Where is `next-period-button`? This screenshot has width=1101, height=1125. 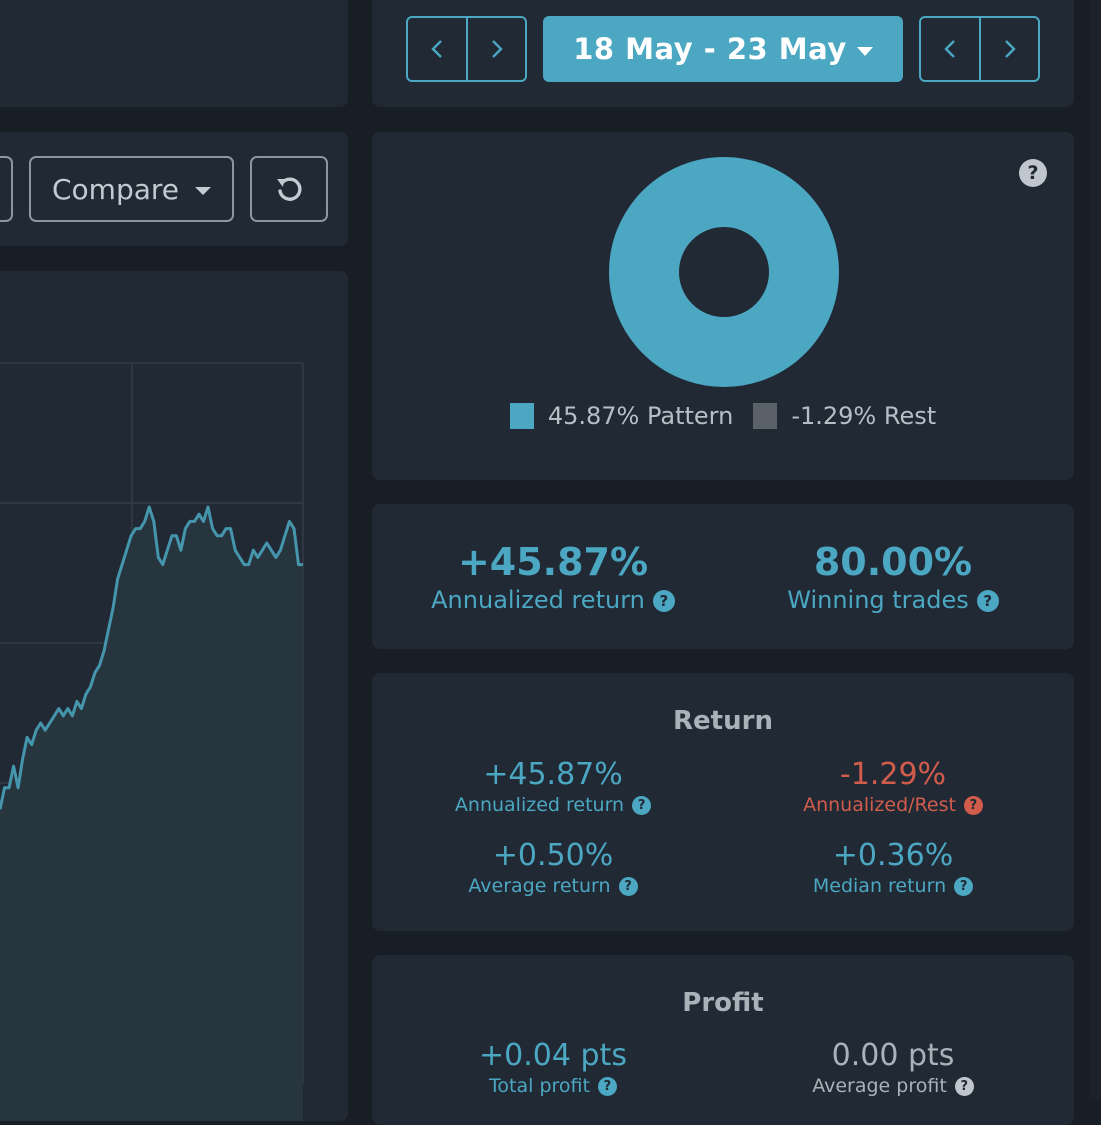 next-period-button is located at coordinates (495, 49).